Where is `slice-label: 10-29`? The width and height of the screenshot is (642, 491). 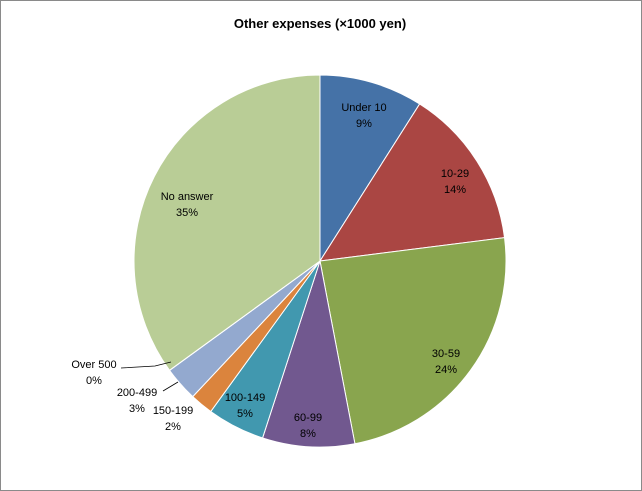 slice-label: 10-29 is located at coordinates (455, 174).